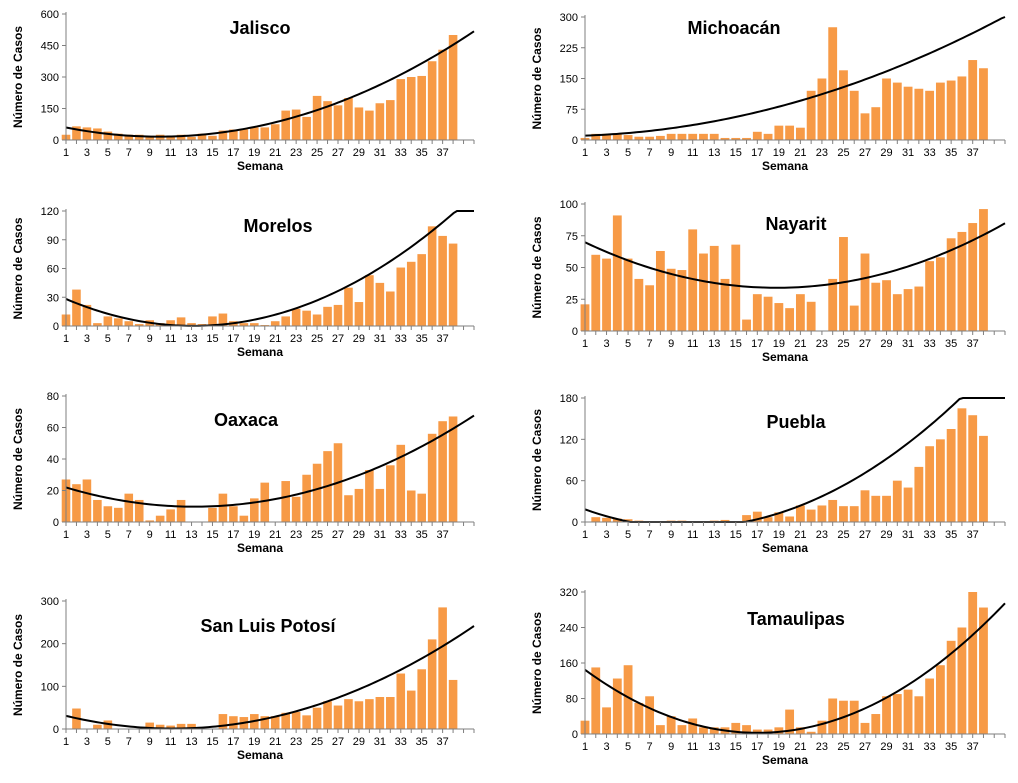  Describe the element at coordinates (951, 747) in the screenshot. I see `x-tick-label: 35` at that location.